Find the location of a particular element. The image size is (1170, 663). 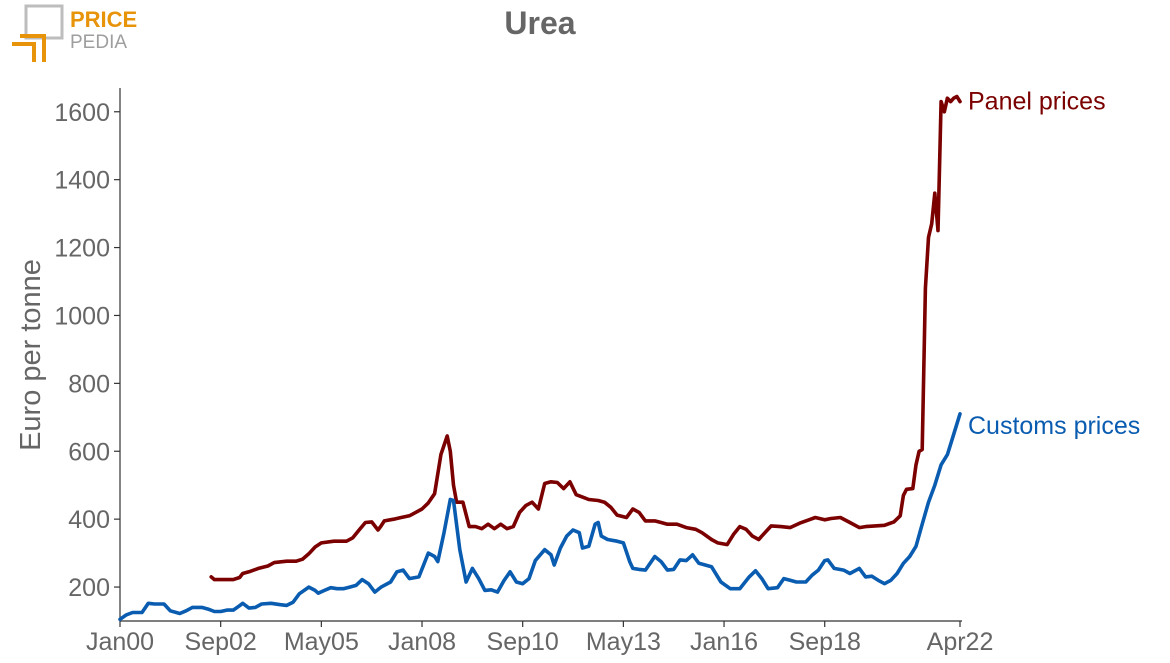

x-tick-label: Sep02 is located at coordinates (221, 642).